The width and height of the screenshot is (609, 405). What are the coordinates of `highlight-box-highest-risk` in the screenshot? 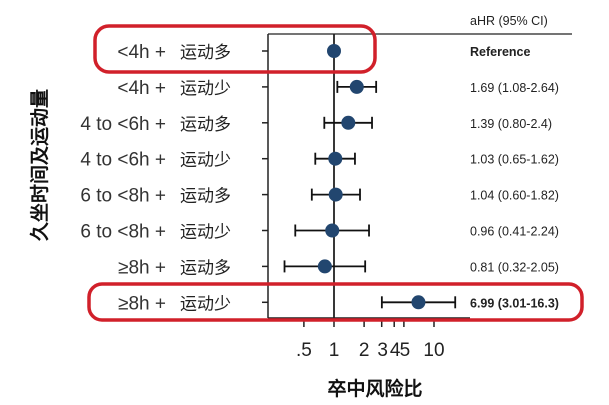 It's located at (335, 302).